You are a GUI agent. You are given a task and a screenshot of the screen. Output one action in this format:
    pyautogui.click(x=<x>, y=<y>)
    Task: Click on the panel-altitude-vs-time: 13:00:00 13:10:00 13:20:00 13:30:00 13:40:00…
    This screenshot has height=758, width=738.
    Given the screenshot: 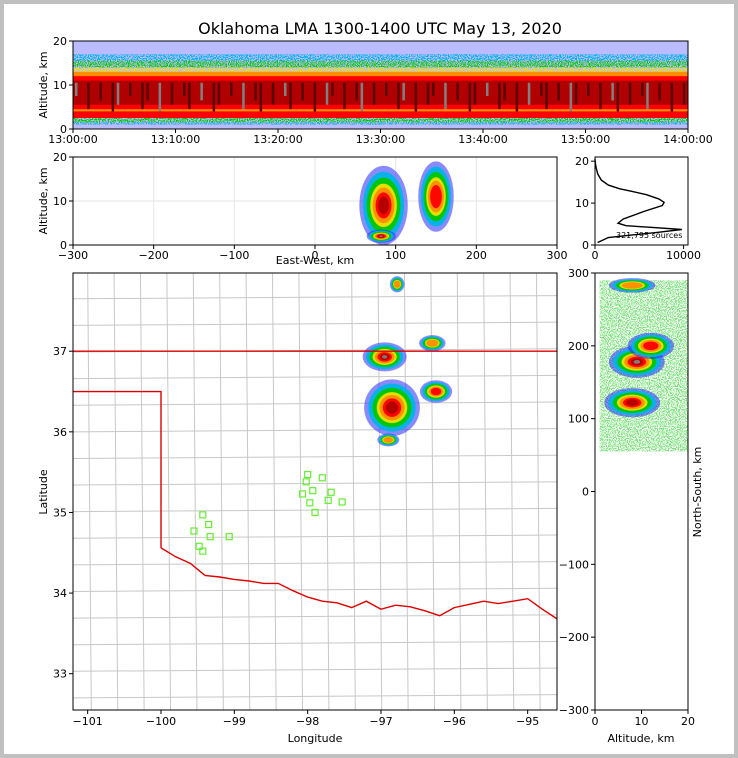 What is the action you would take?
    pyautogui.click(x=375, y=90)
    